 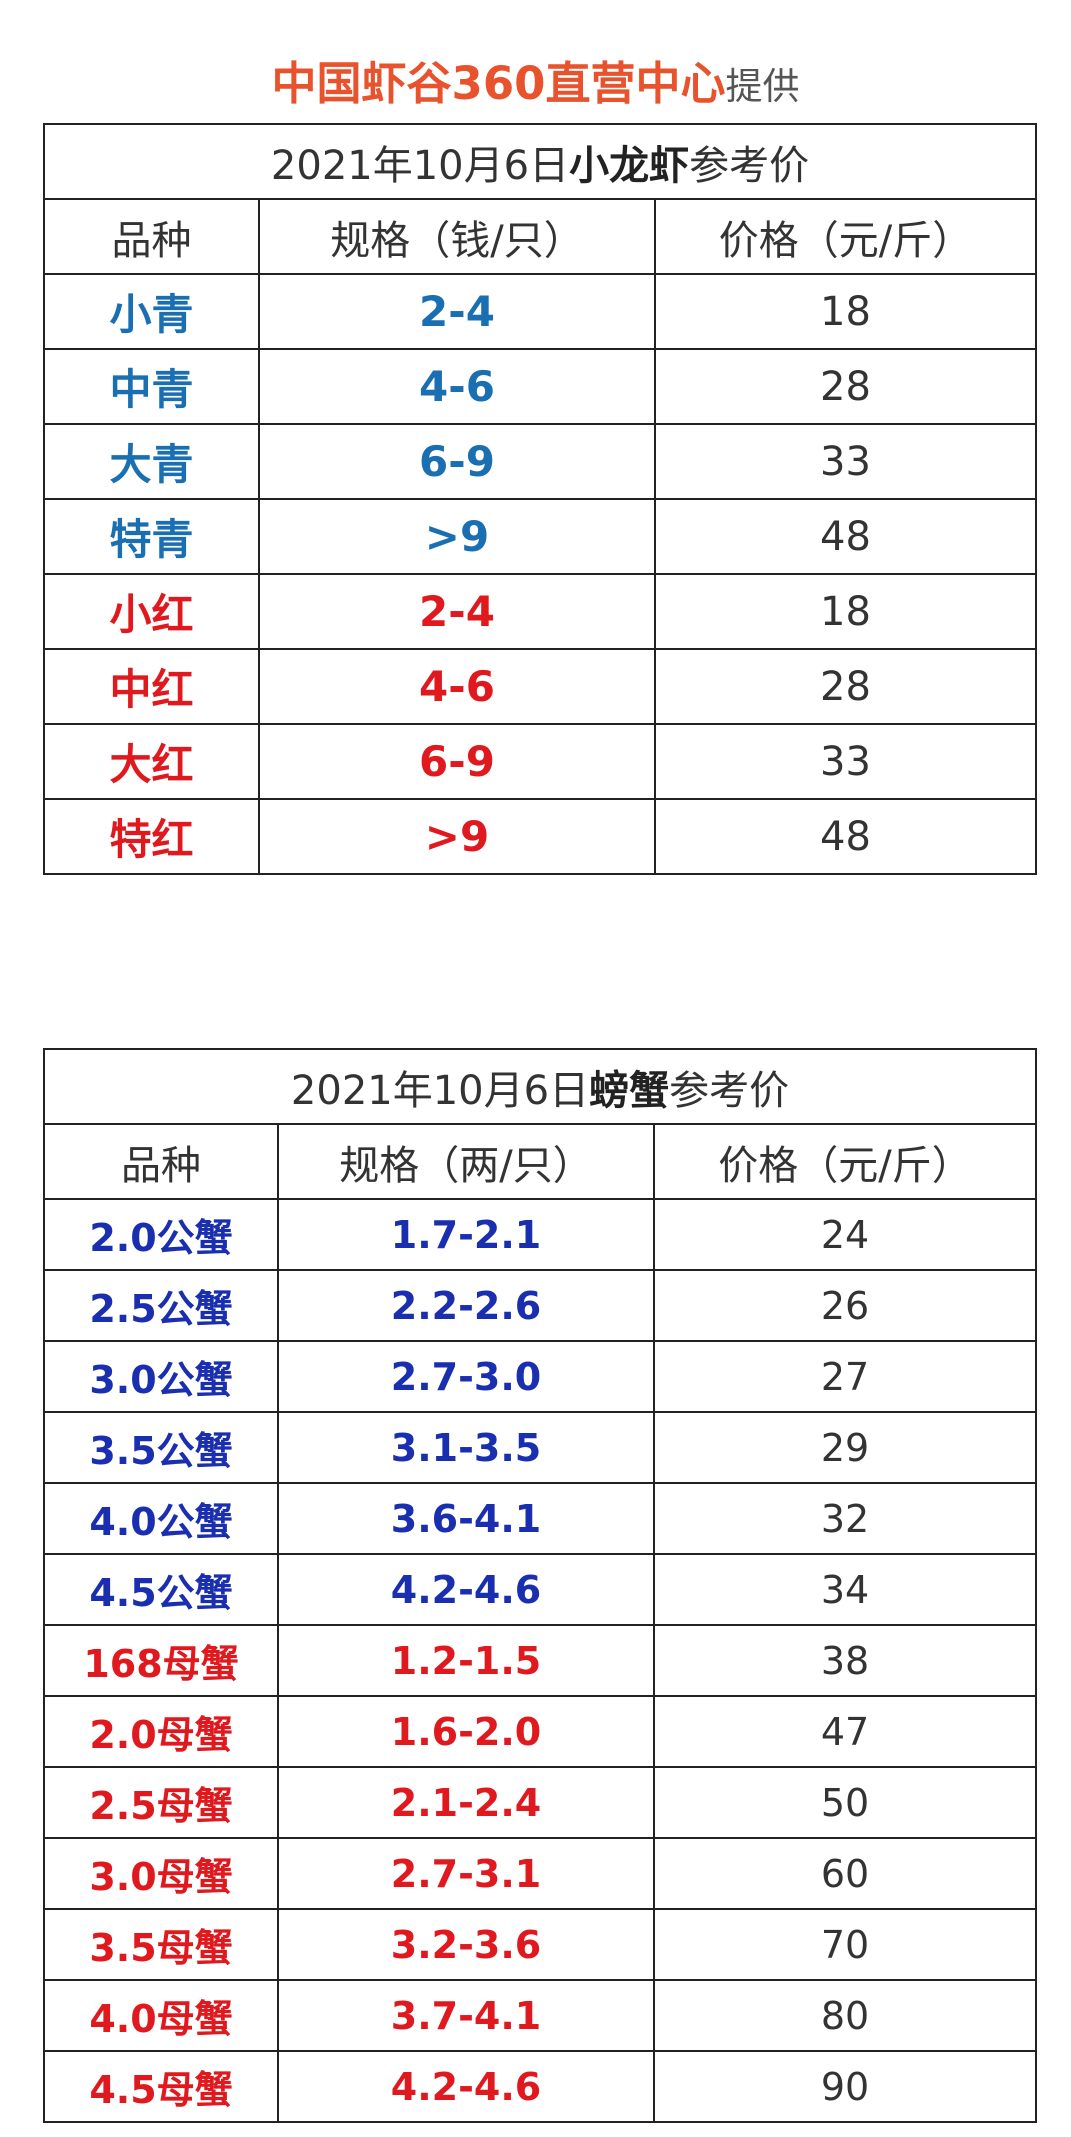 I want to click on table-row: 3.0母蟹 2.7-3.1 60, so click(x=540, y=1873).